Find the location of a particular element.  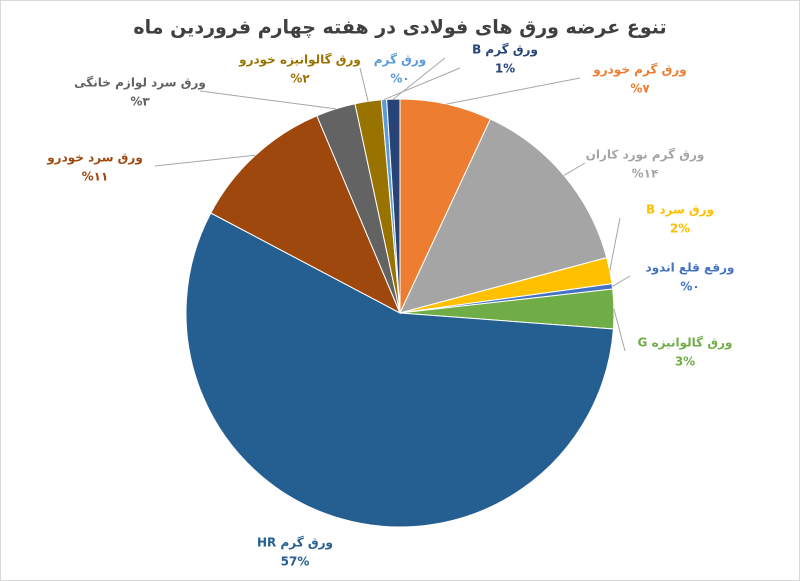

category-label: ورق گرم نورد کاران is located at coordinates (645, 155).